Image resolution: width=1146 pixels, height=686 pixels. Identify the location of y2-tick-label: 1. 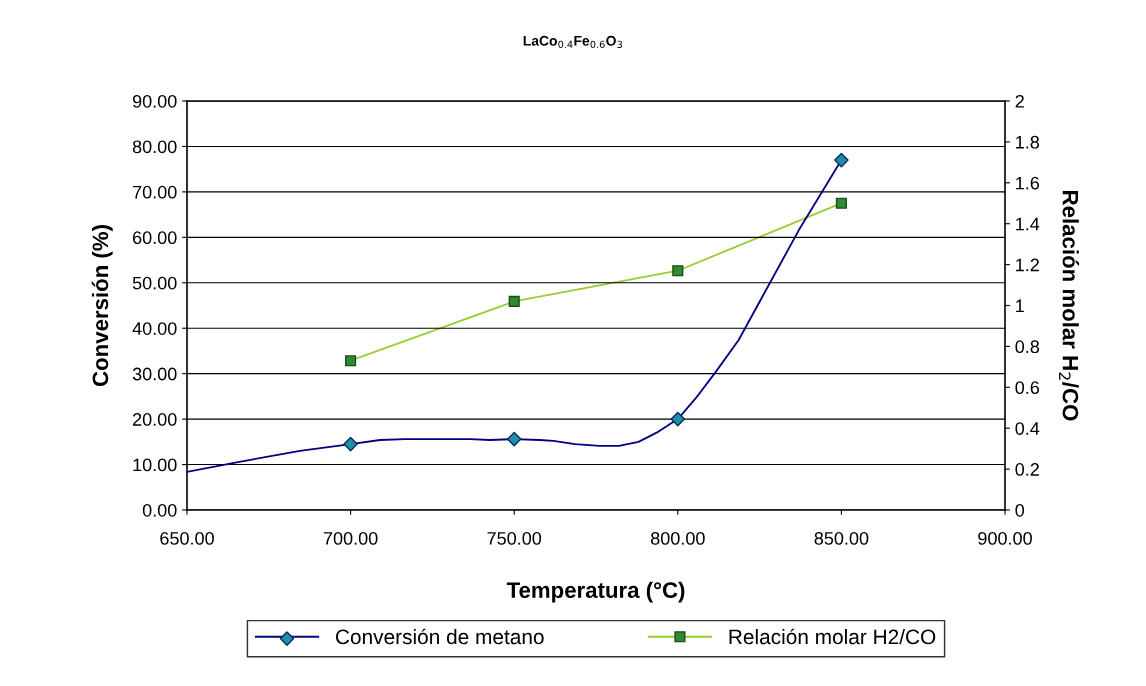
(1020, 306).